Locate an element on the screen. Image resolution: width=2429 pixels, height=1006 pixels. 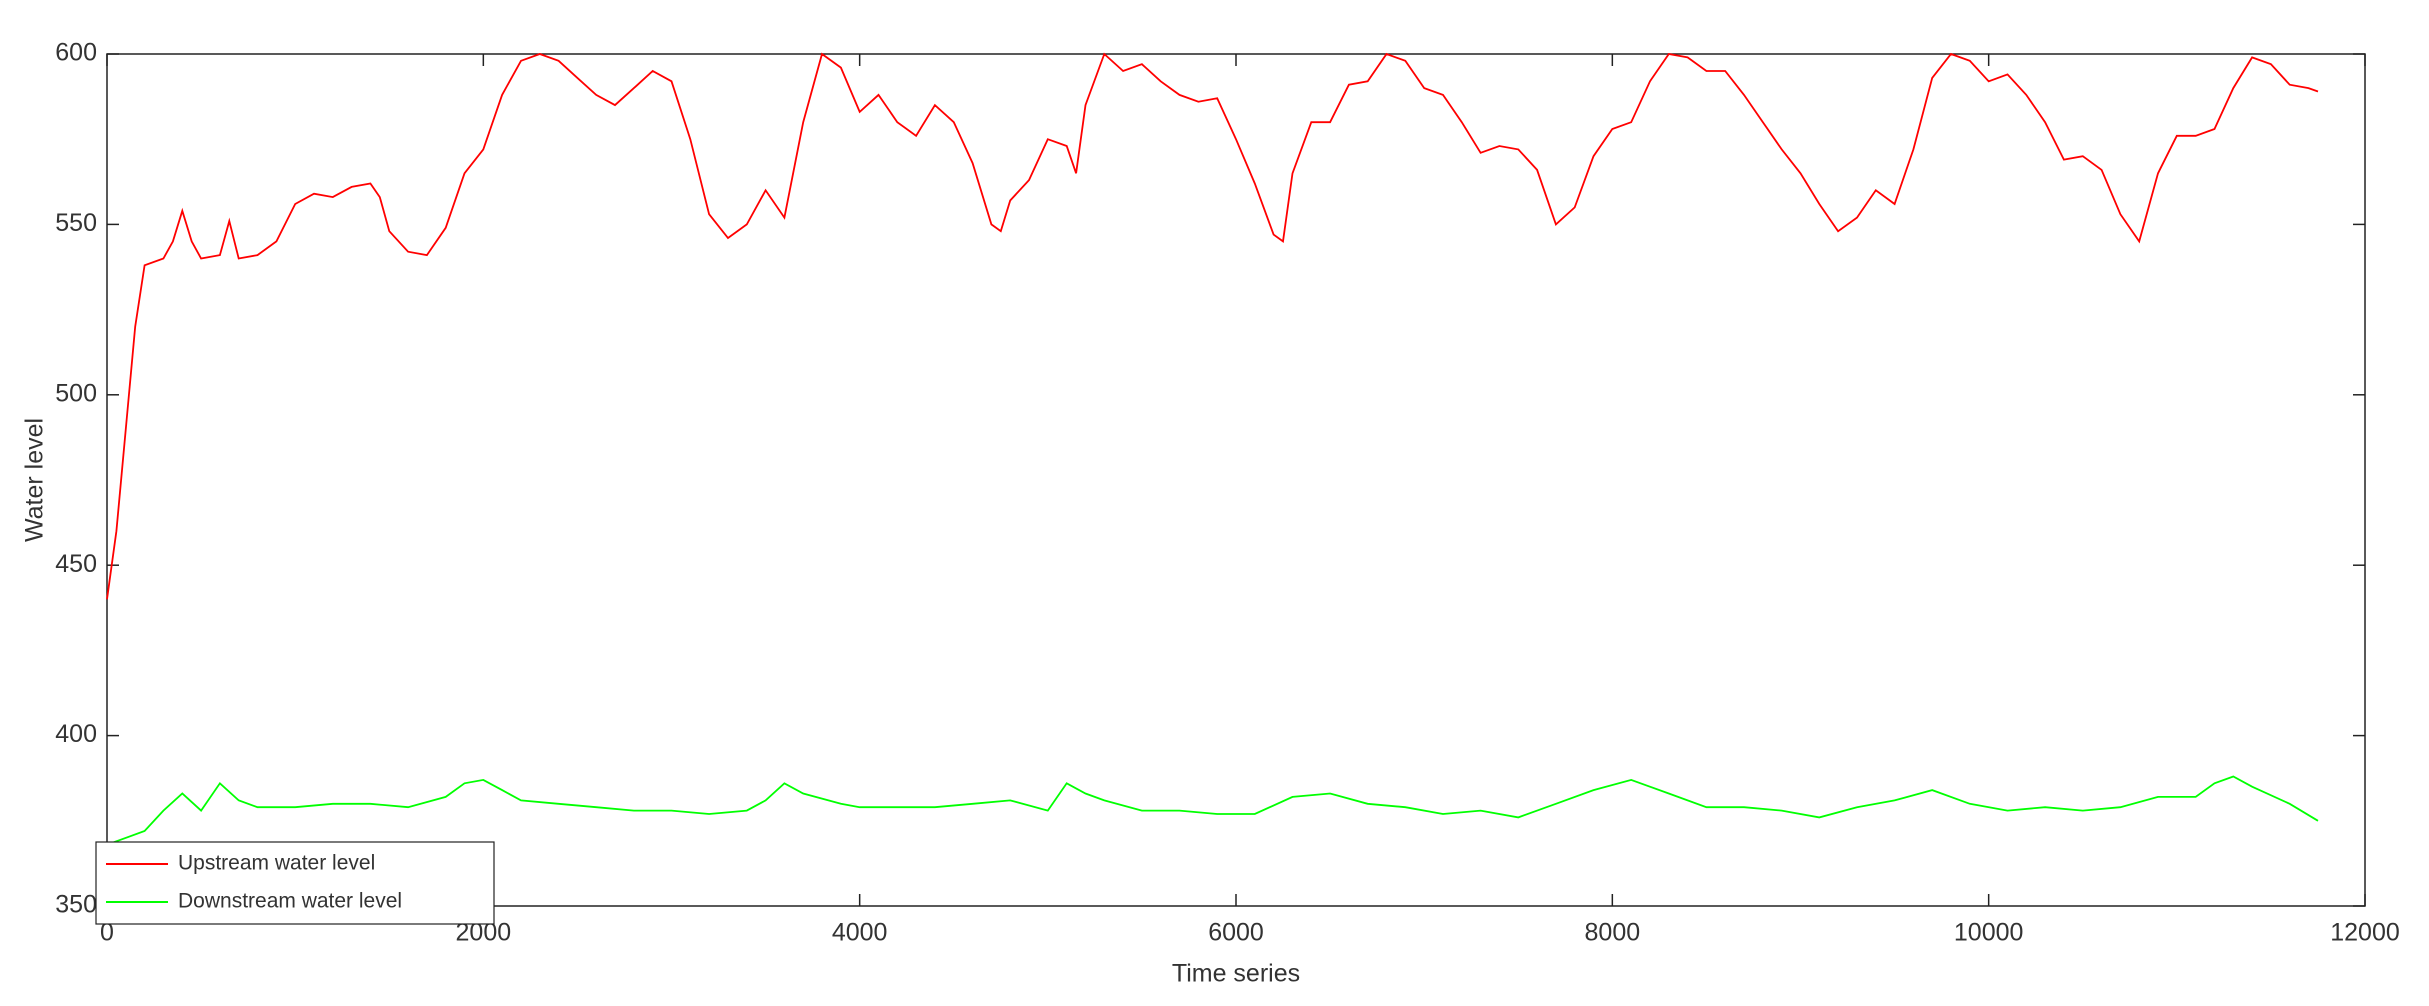
x-tick-label: 10000 is located at coordinates (1989, 933).